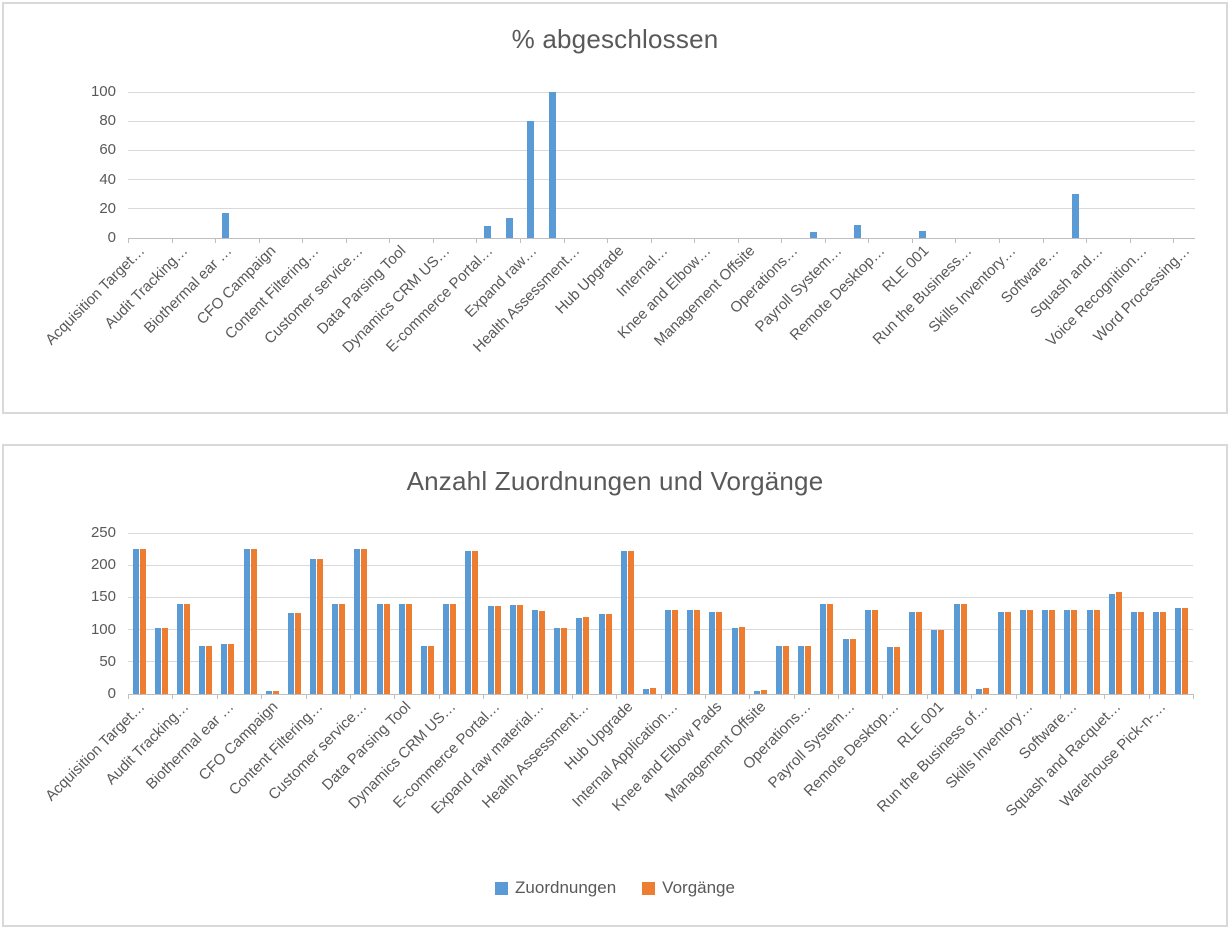  Describe the element at coordinates (103, 597) in the screenshot. I see `y-axis-tick-label: 150` at that location.